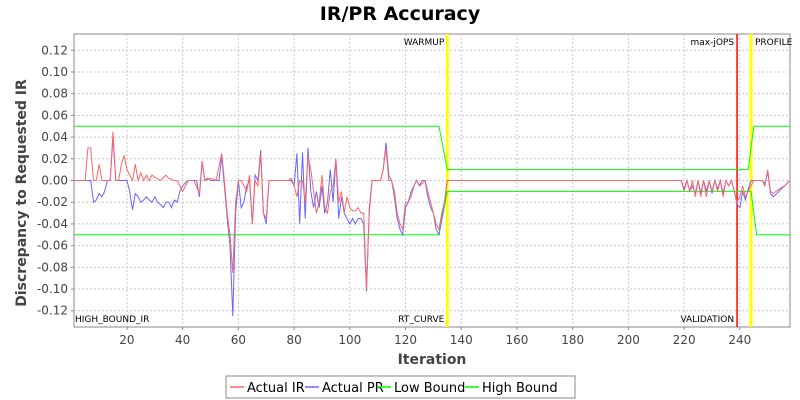  I want to click on x-tick-label: 100, so click(349, 340).